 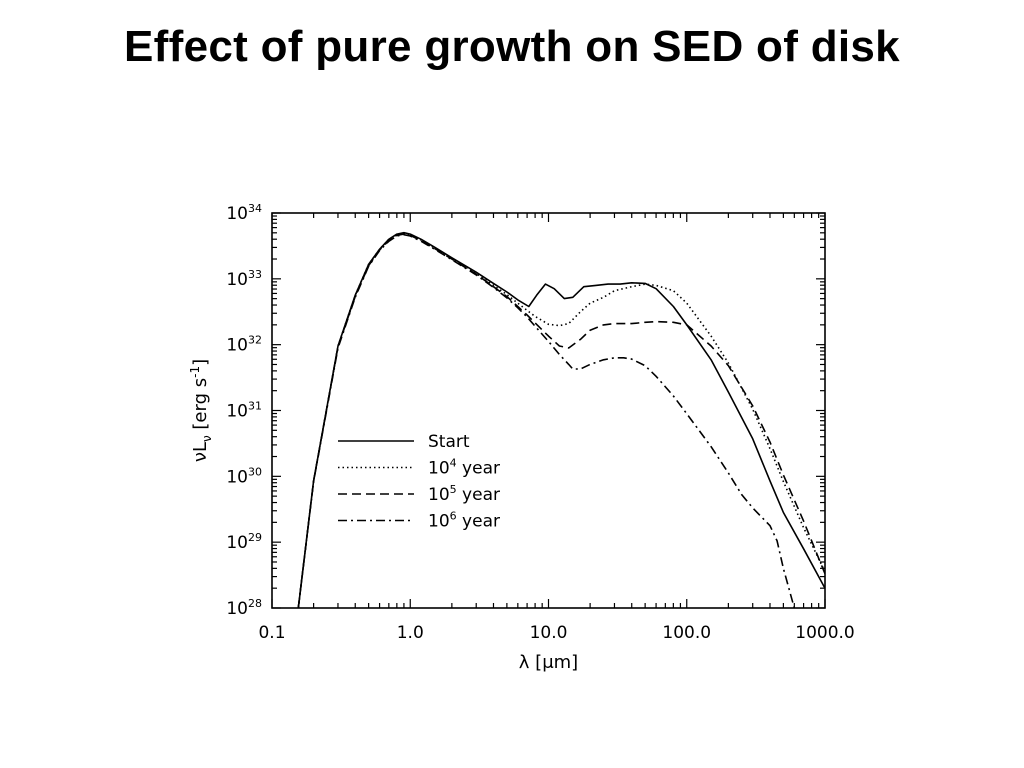 What do you see at coordinates (464, 468) in the screenshot?
I see `legend-label: 104 year` at bounding box center [464, 468].